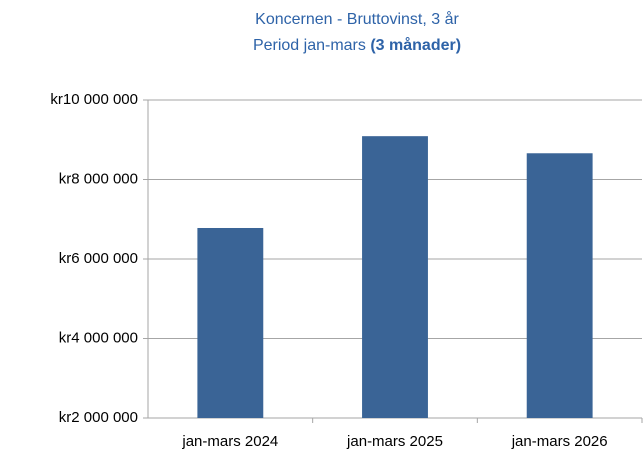  I want to click on x-tick-label: jan-mars 2025, so click(394, 441).